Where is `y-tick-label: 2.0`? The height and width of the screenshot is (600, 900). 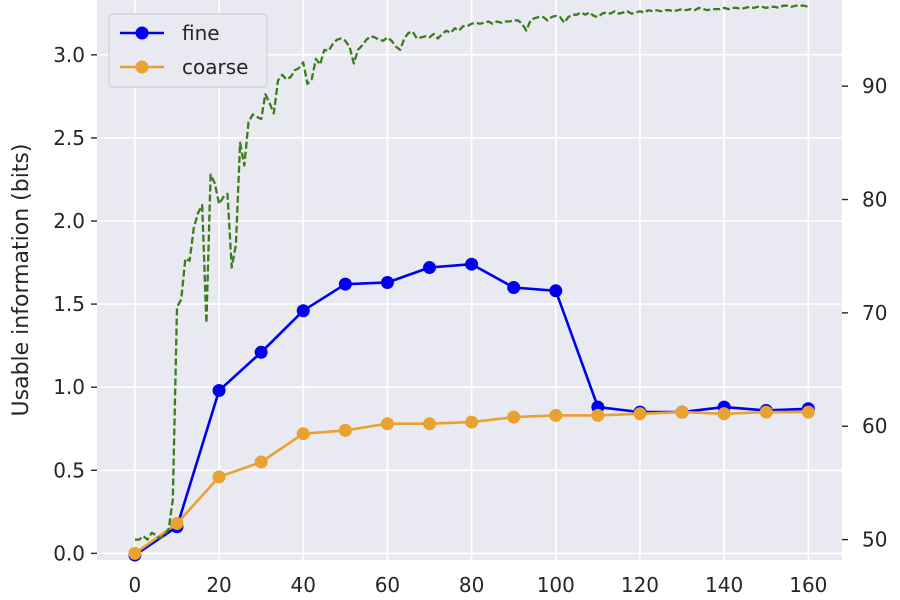
y-tick-label: 2.0 is located at coordinates (69, 221).